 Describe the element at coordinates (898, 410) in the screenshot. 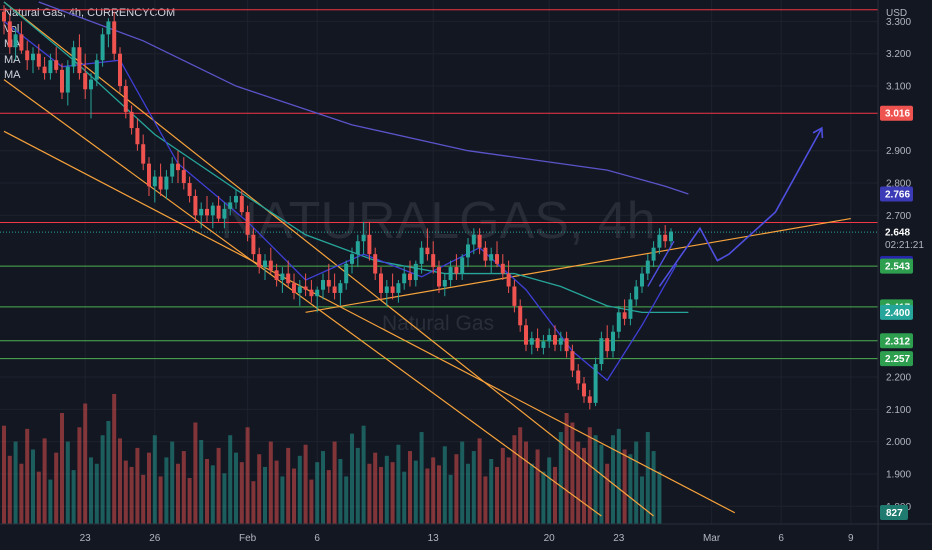

I see `y-tick-label: 2.100` at that location.